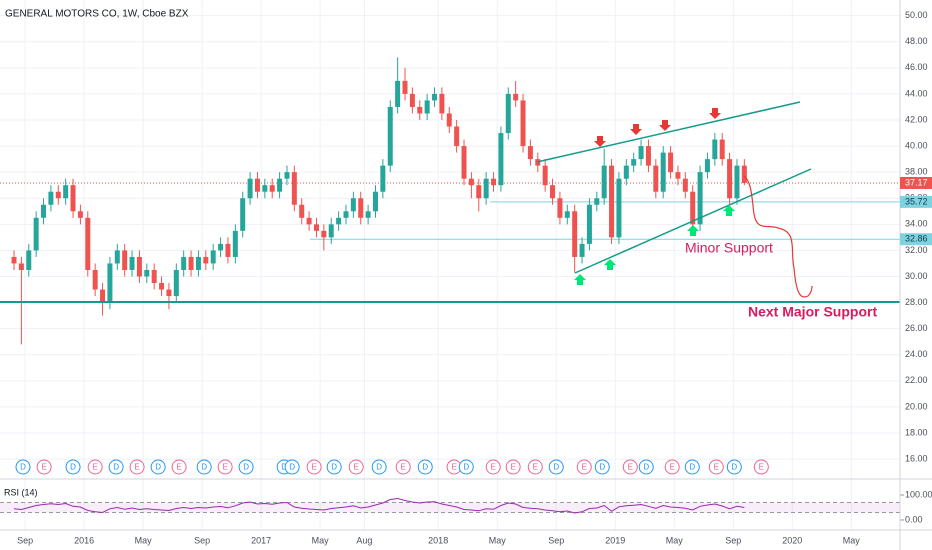 This screenshot has height=550, width=932. Describe the element at coordinates (636, 129) in the screenshot. I see `arrow-down` at that location.